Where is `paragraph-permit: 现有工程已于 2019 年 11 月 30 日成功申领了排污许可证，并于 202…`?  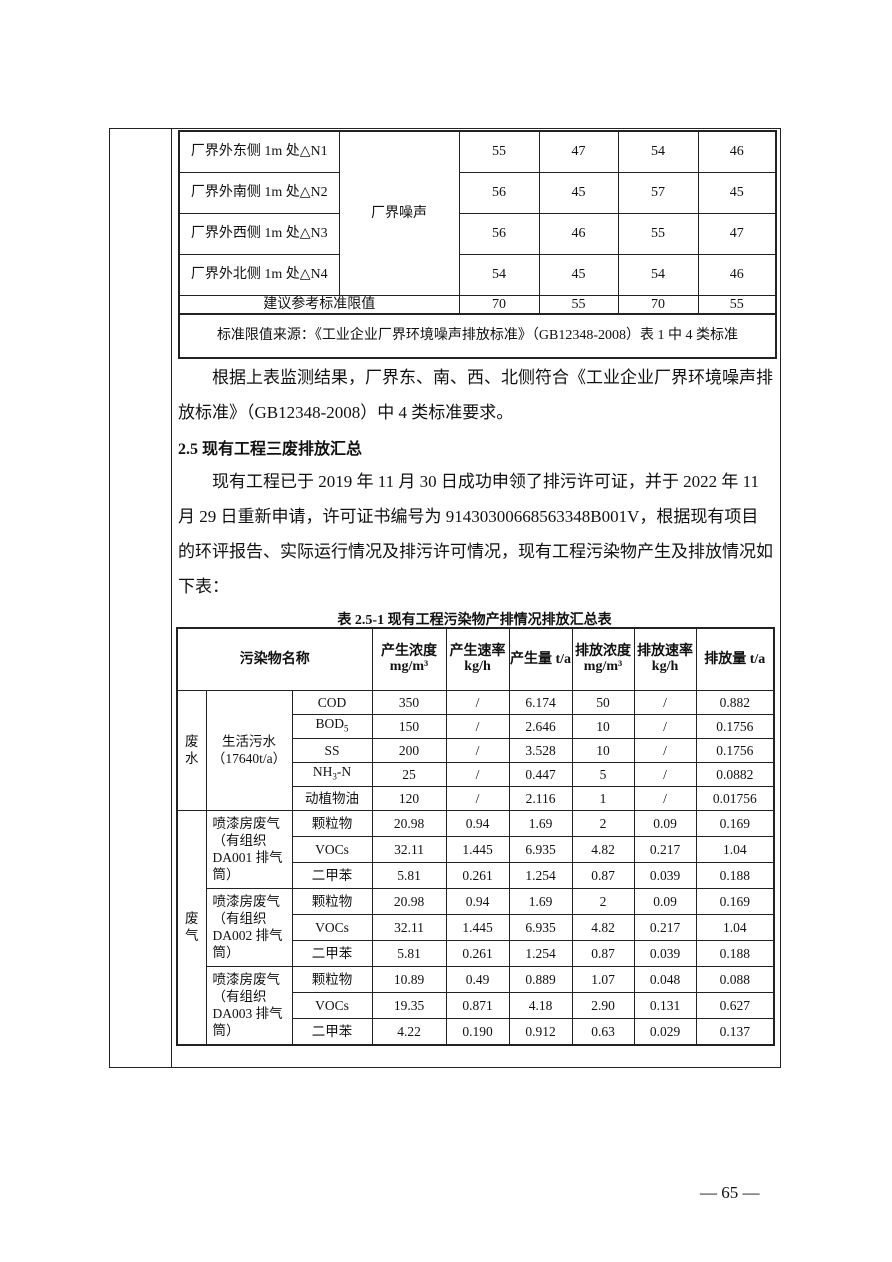
paragraph-permit: 现有工程已于 2019 年 11 月 30 日成功申领了排污许可证，并于 202… is located at coordinates (475, 534).